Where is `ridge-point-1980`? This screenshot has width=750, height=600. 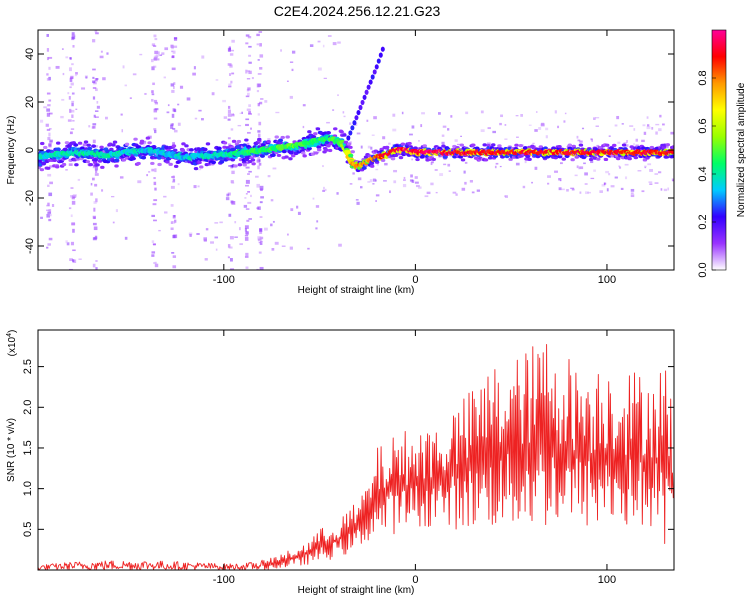 ridge-point-1980 is located at coordinates (607, 145).